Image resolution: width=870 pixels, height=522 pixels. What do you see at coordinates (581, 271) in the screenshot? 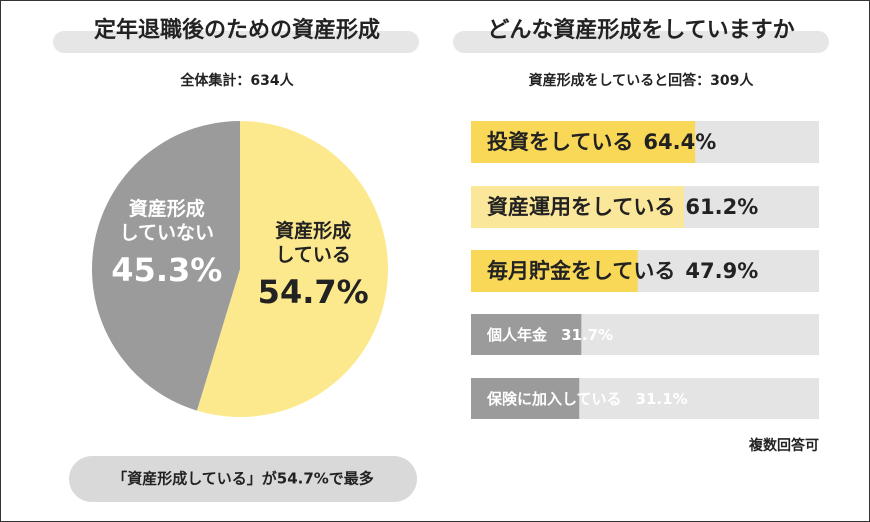
I see `bar-label: 毎月貯金をしている` at bounding box center [581, 271].